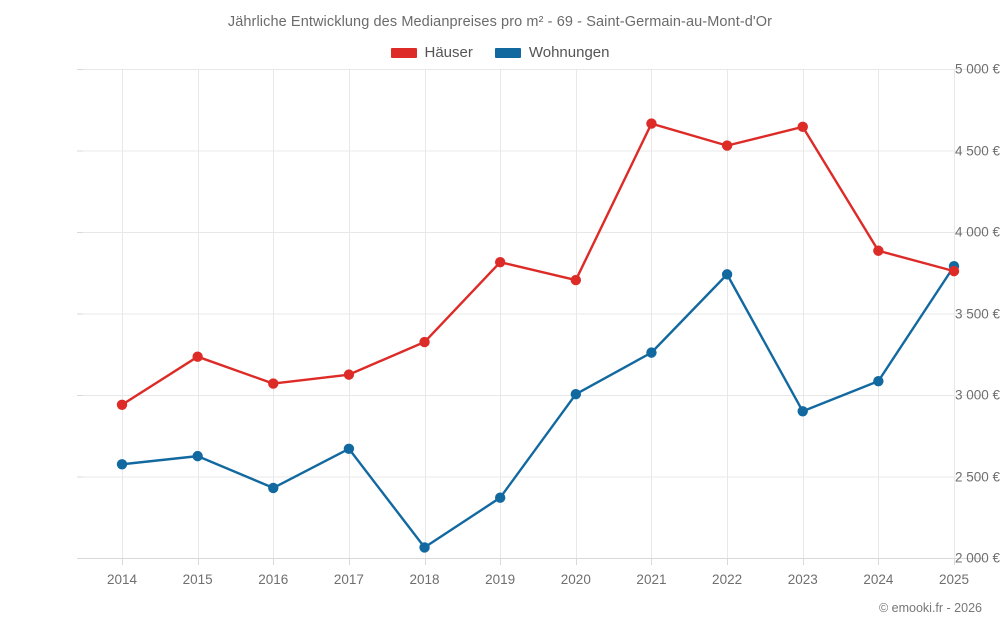  I want to click on legend-item-wohnungen: Wohnungen, so click(552, 52).